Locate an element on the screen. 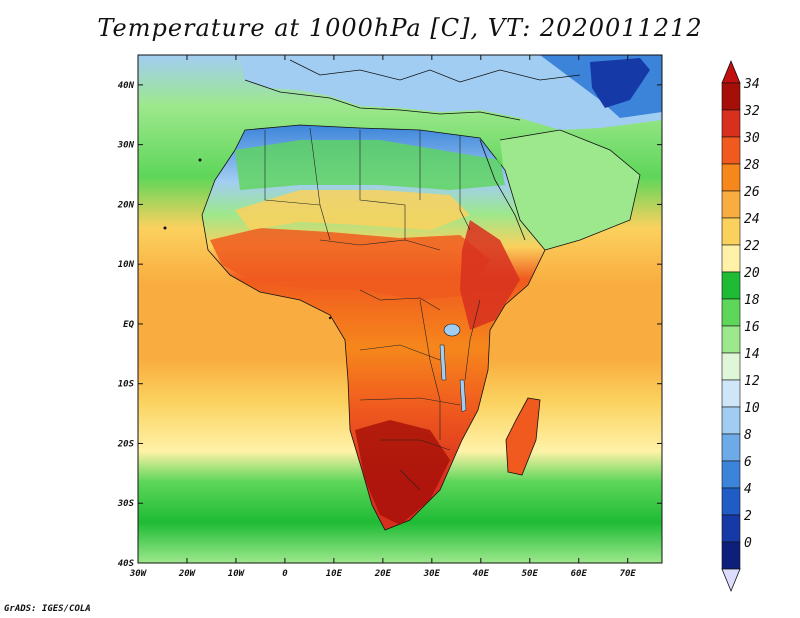 This screenshot has width=800, height=618. madagascar is located at coordinates (523, 436).